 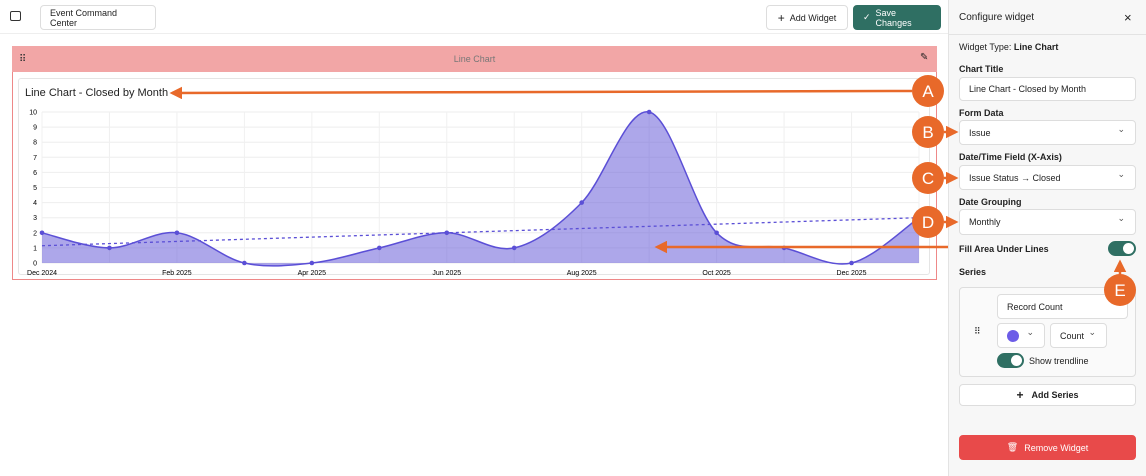 I want to click on y-tick-label: 2, so click(x=35, y=233).